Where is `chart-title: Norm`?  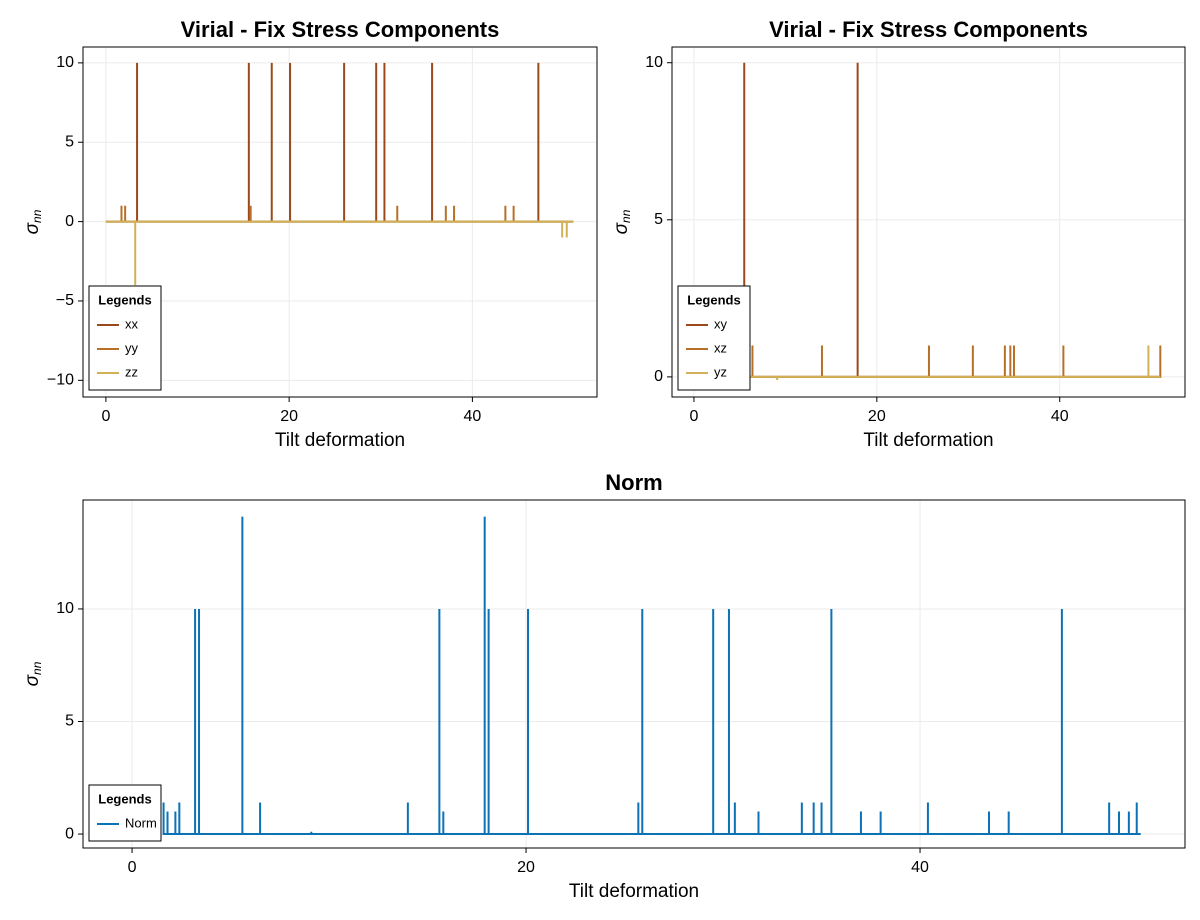
chart-title: Norm is located at coordinates (633, 482).